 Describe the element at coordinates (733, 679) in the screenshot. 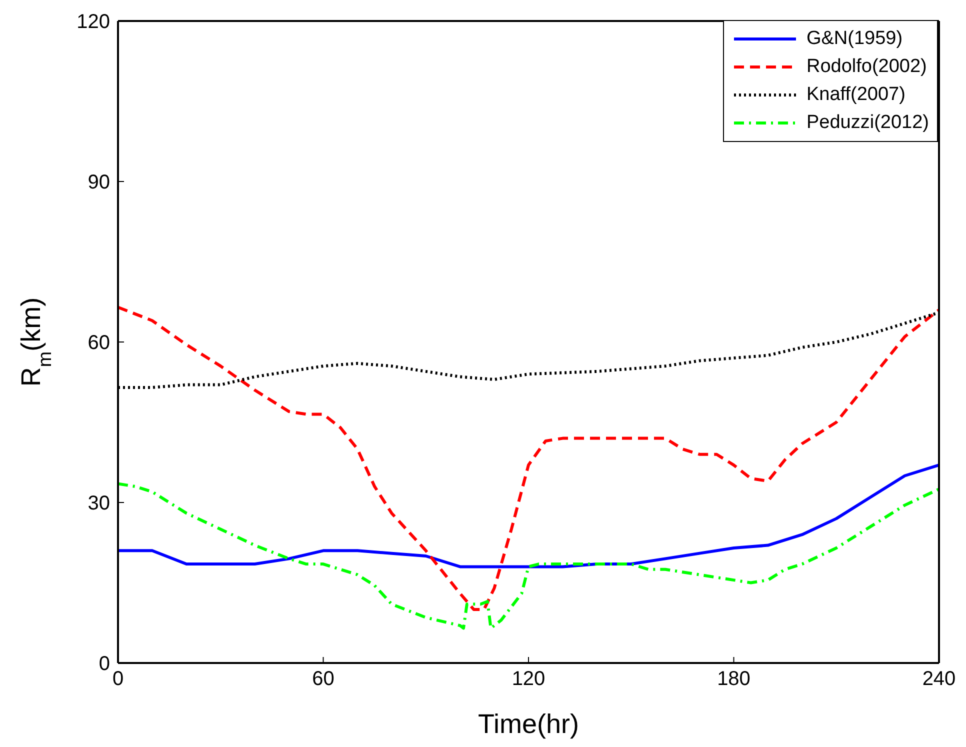

I see `x-tick-label: 180` at that location.